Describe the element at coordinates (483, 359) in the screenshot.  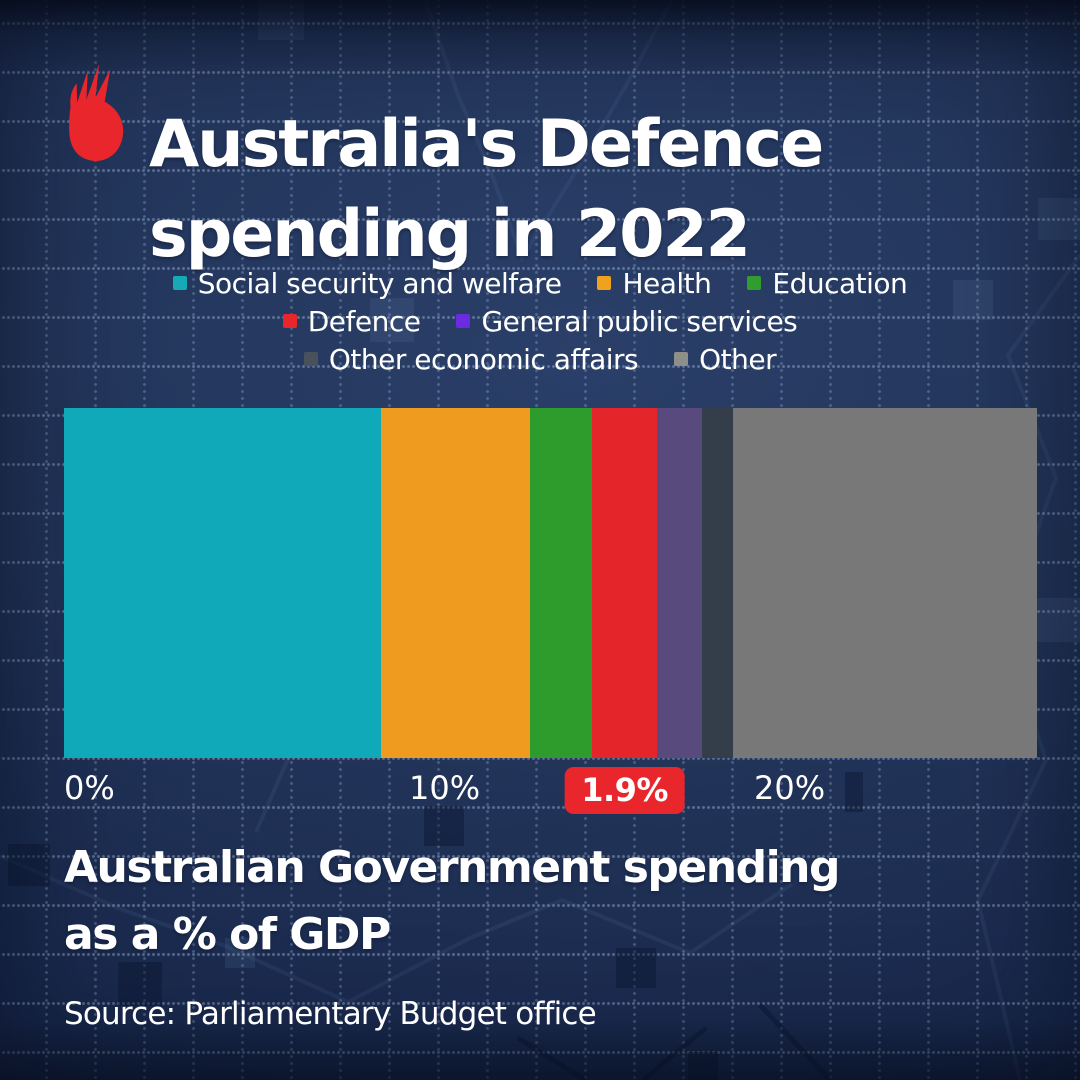
I see `legend-label: Other economic affairs` at that location.